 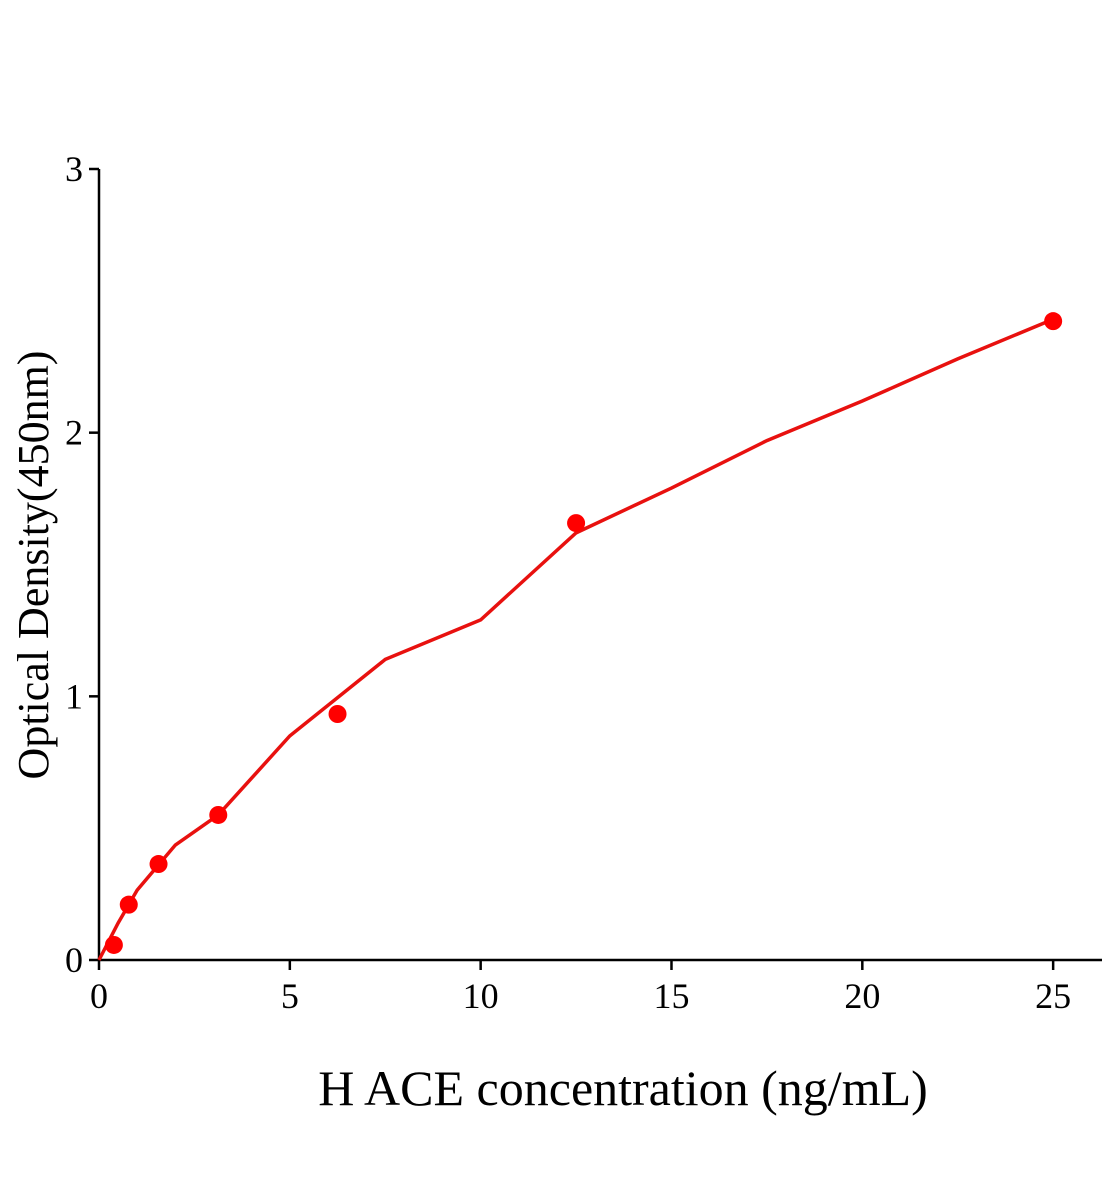 I want to click on x-tick-label: 5, so click(x=290, y=996).